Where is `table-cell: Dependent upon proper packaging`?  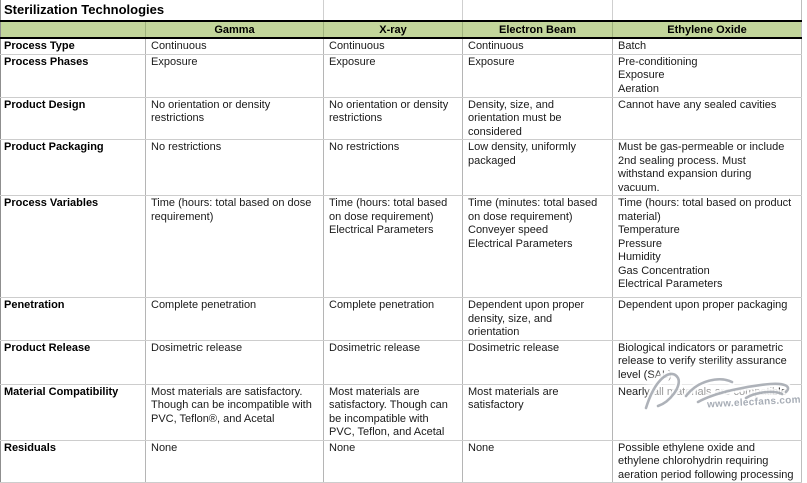
table-cell: Dependent upon proper packaging is located at coordinates (707, 319).